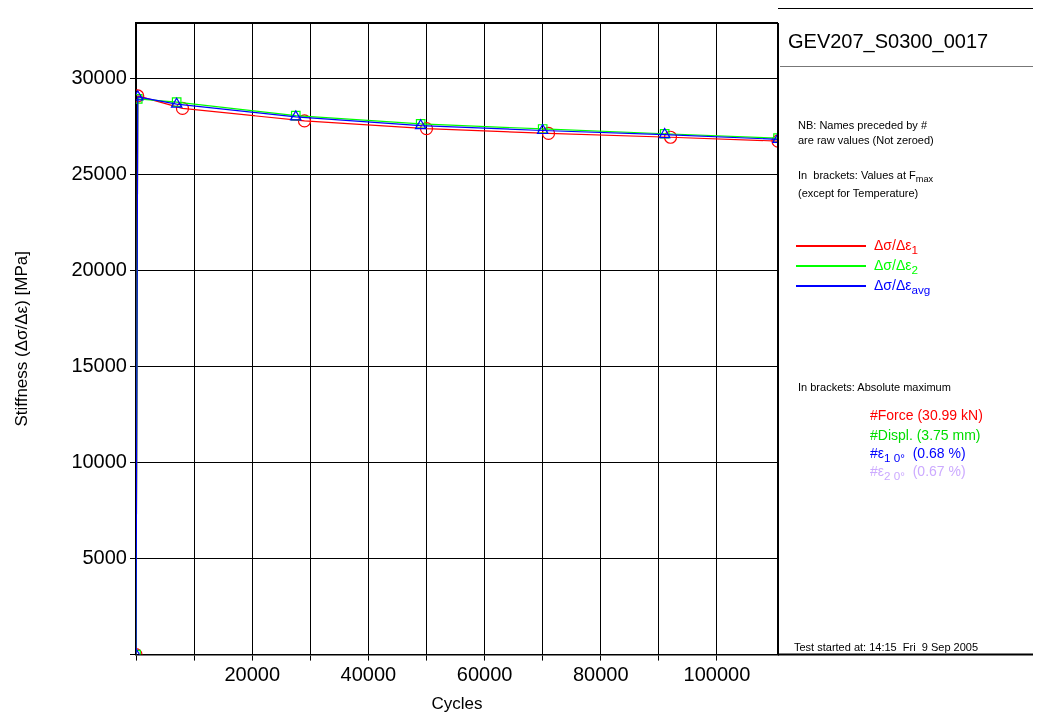  I want to click on y-axis-title: Stiffness (Δσ/Δε) [MPa], so click(21, 339).